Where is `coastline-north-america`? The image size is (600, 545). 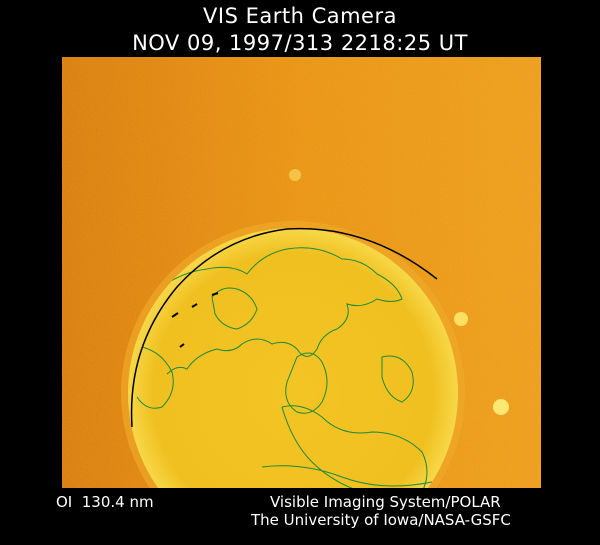
coastline-north-america is located at coordinates (155, 377).